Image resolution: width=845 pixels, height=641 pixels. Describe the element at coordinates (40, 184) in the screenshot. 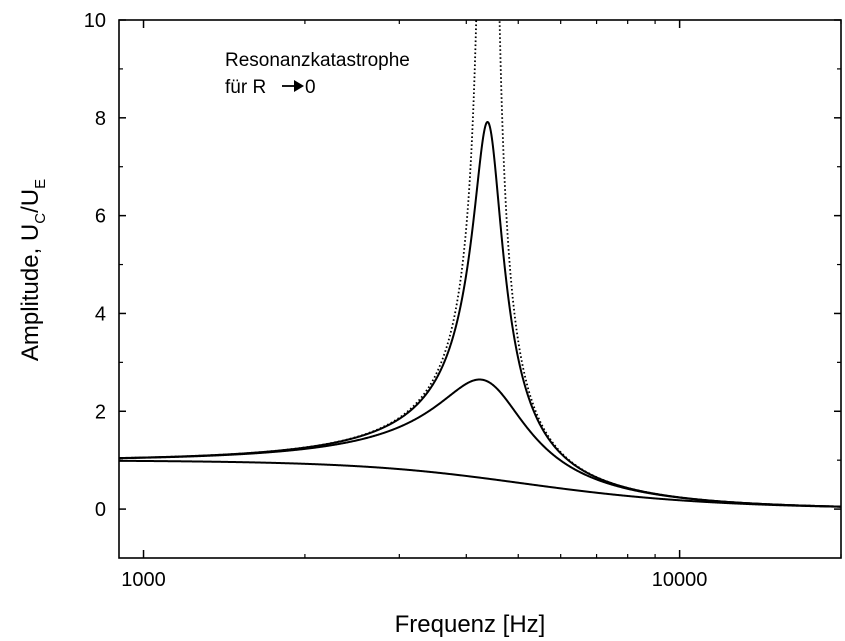

I see `y-axis-title-sub-e: E` at that location.